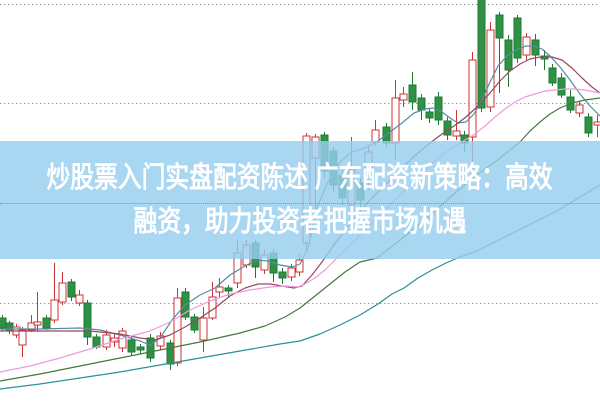 This screenshot has height=401, width=600. I want to click on headline-line-1: 炒股票入门实盘配资陈述 广东配资新策略：高效, so click(300, 178).